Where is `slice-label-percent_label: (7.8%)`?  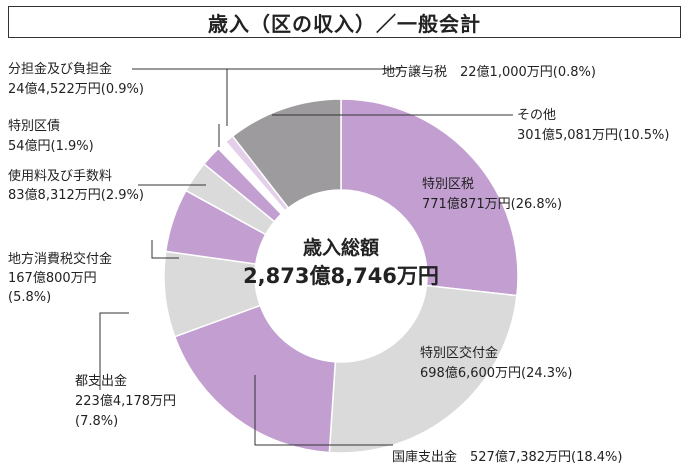
slice-label-percent_label: (7.8%) is located at coordinates (96, 421).